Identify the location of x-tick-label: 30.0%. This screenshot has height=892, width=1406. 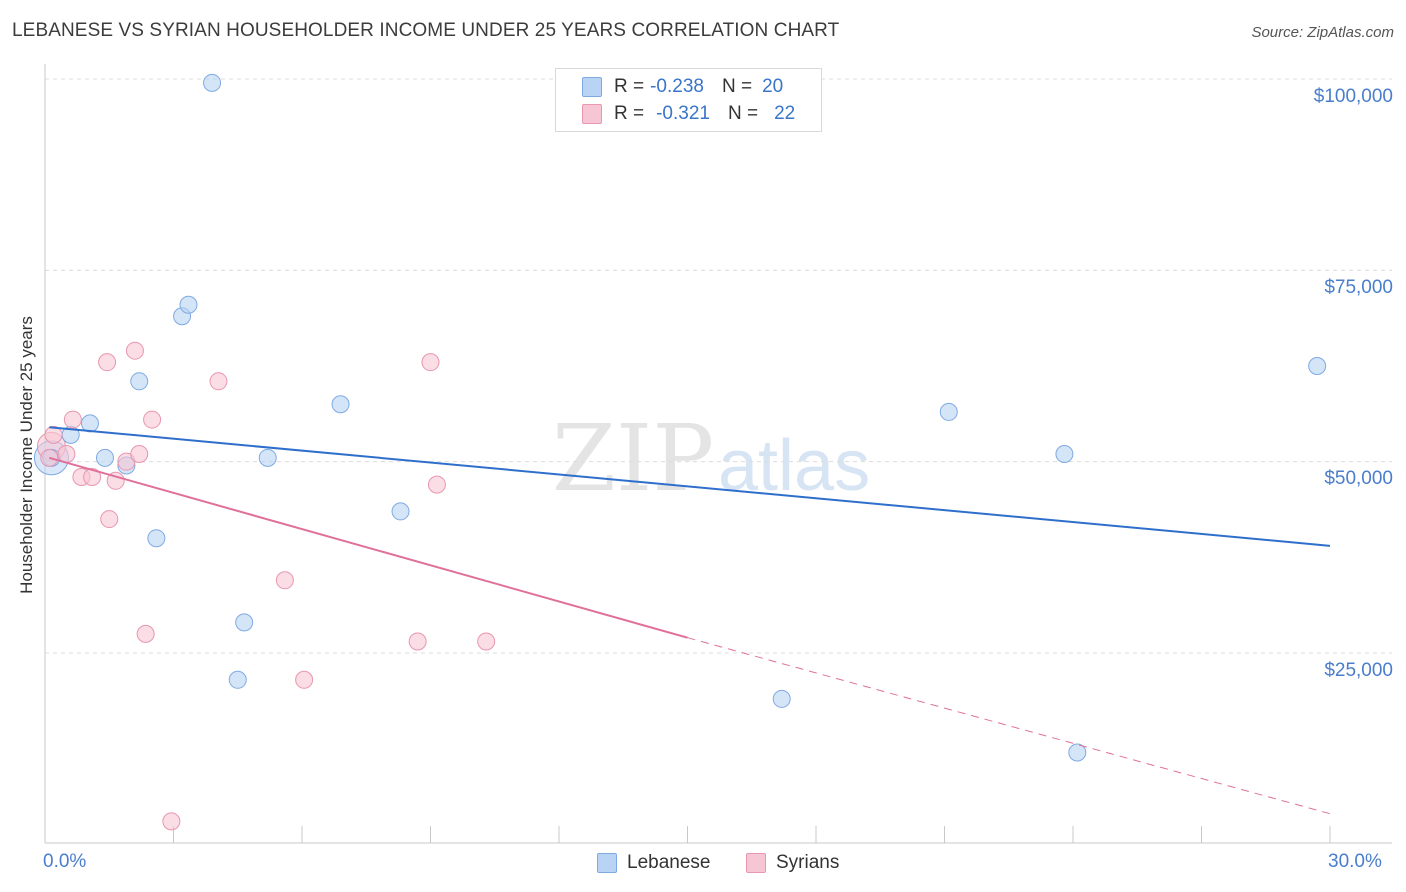
(1355, 861).